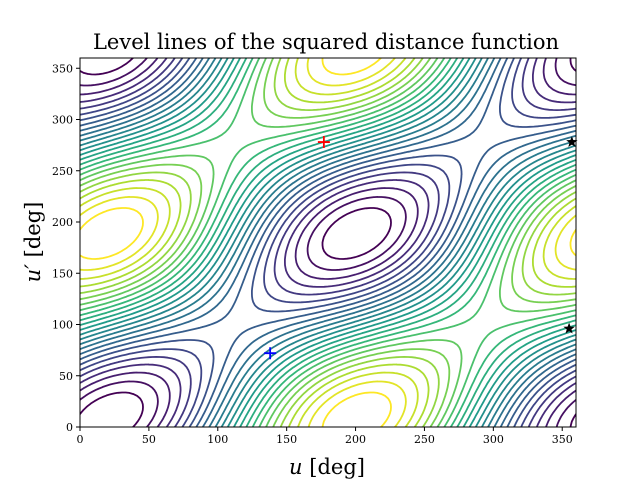 The image size is (640, 480). I want to click on x-tick-label: 350, so click(562, 439).